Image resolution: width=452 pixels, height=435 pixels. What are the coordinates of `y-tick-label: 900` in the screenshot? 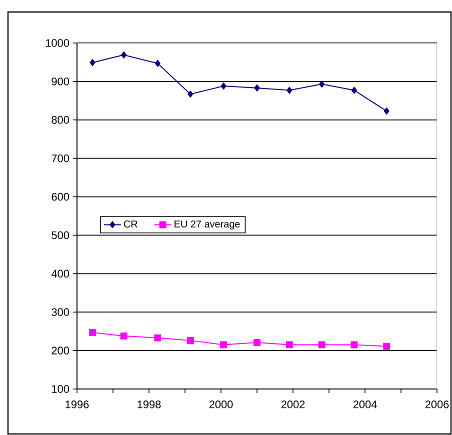 It's located at (61, 82).